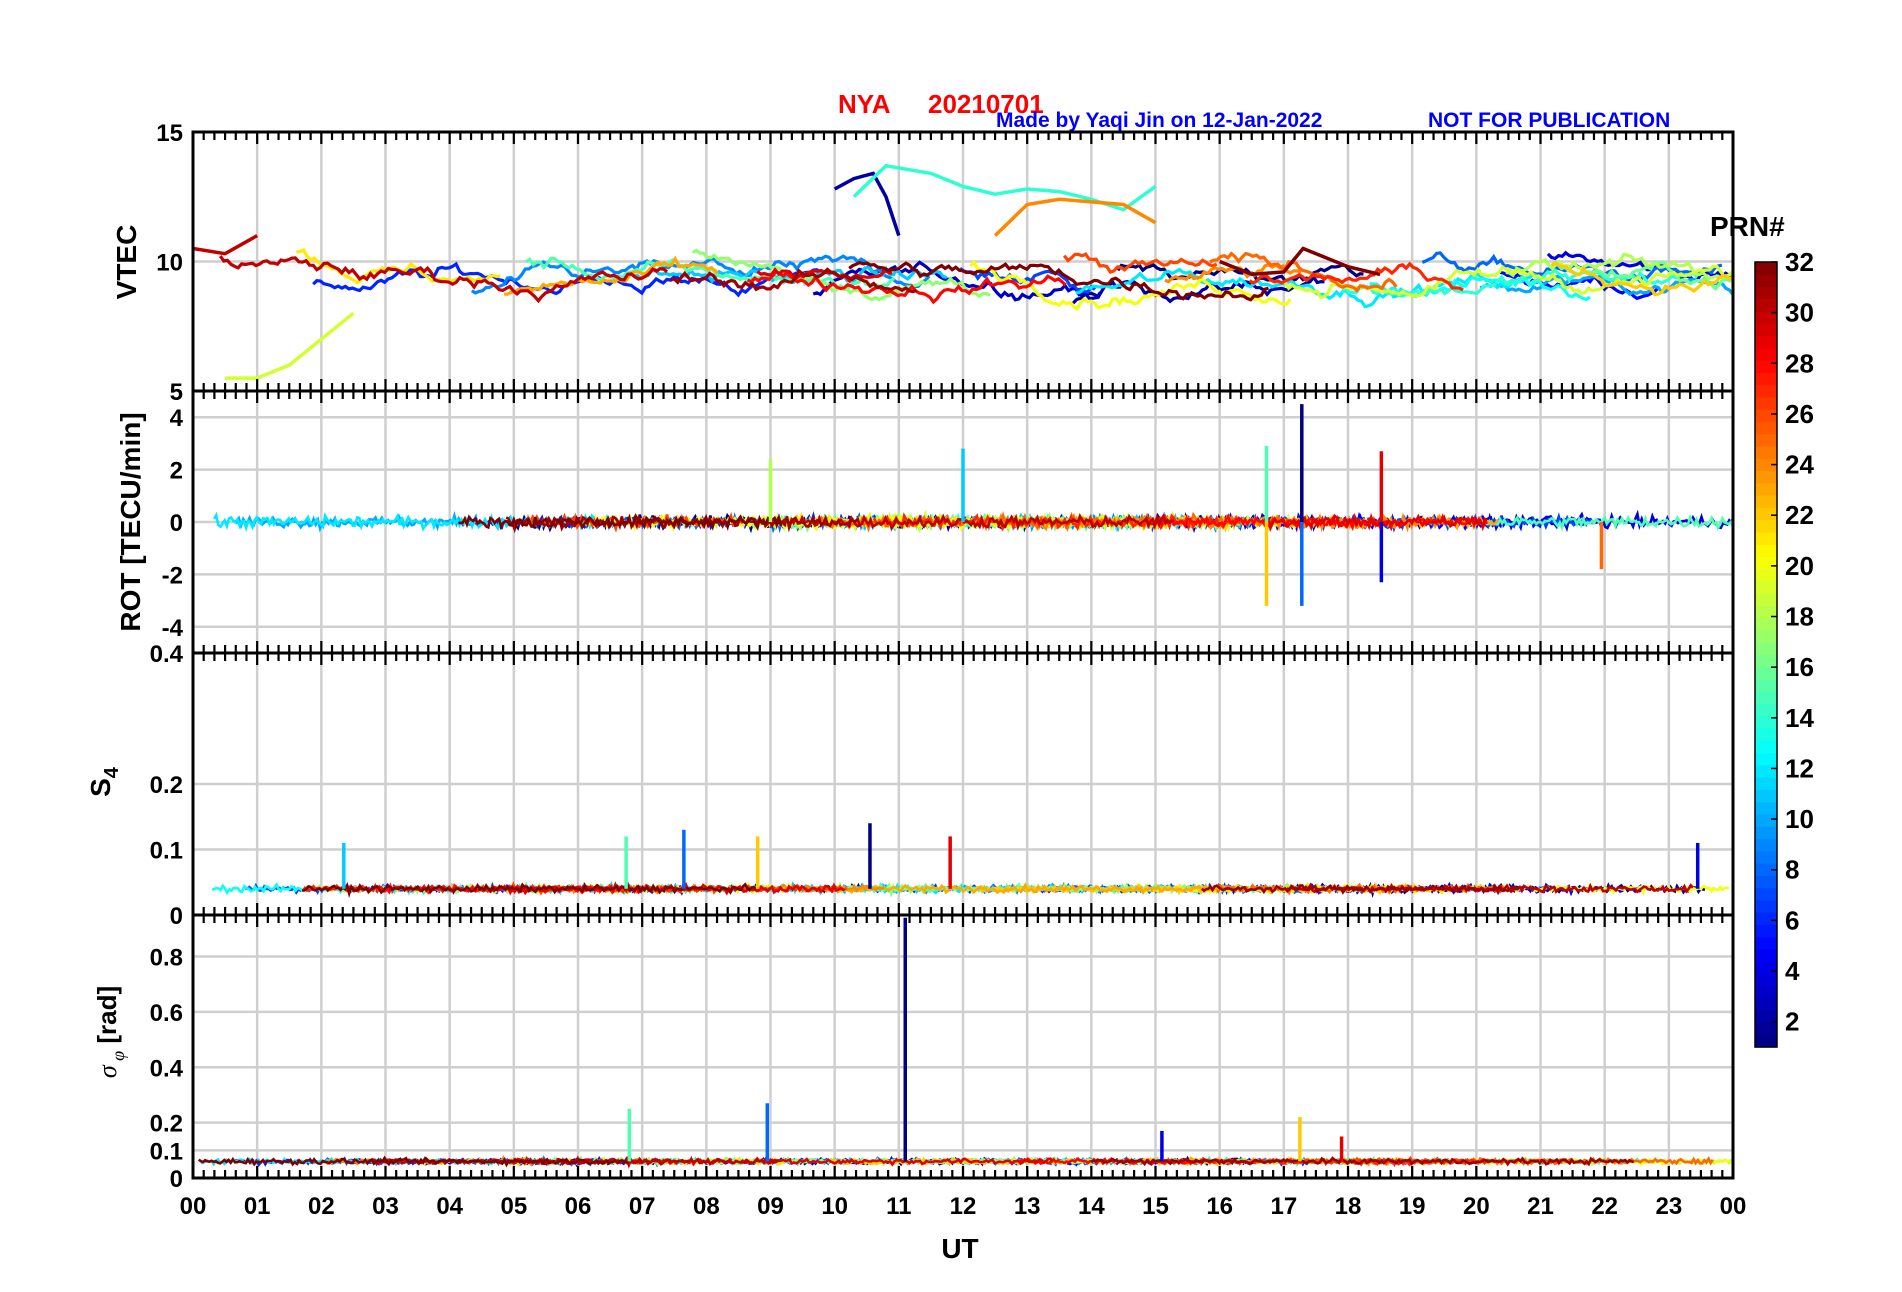 This screenshot has width=1902, height=1292. I want to click on x-tick-label: 09, so click(770, 1206).